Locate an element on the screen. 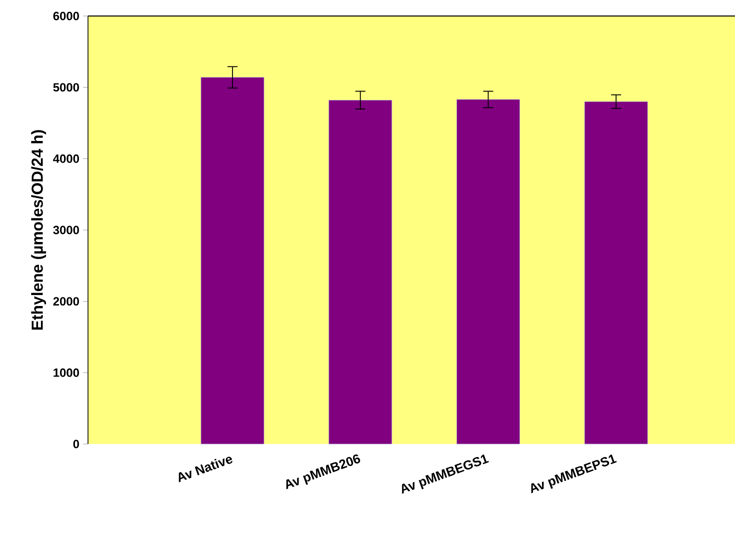 This screenshot has width=735, height=552. y-tick-label: 1000 is located at coordinates (66, 372).